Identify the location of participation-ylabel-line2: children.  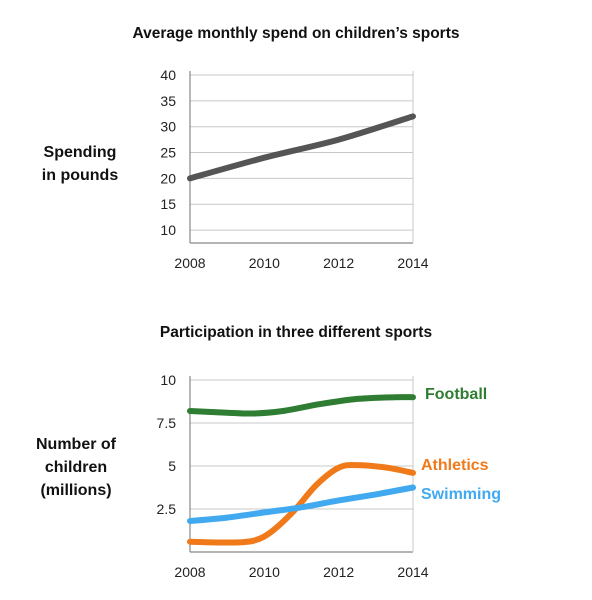
(76, 467).